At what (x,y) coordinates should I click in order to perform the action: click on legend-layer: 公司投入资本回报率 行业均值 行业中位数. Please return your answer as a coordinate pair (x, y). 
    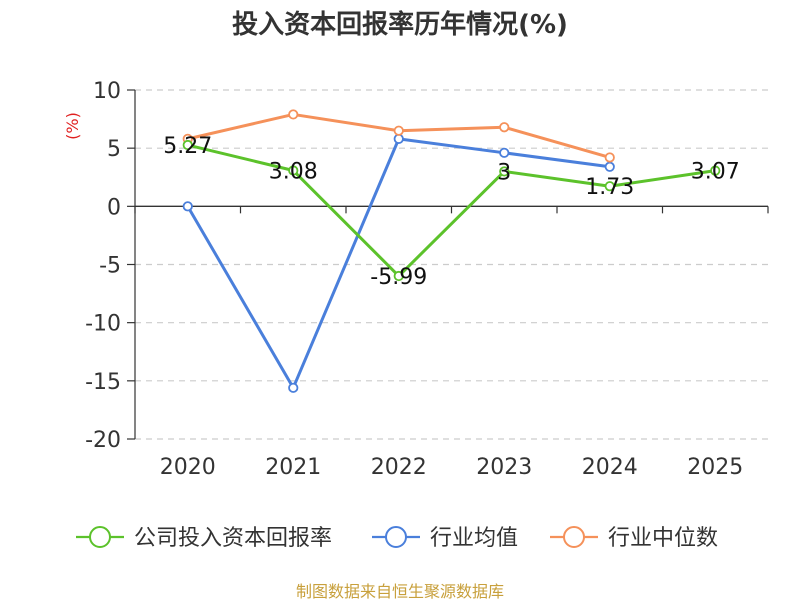
    Looking at the image, I should click on (397, 538).